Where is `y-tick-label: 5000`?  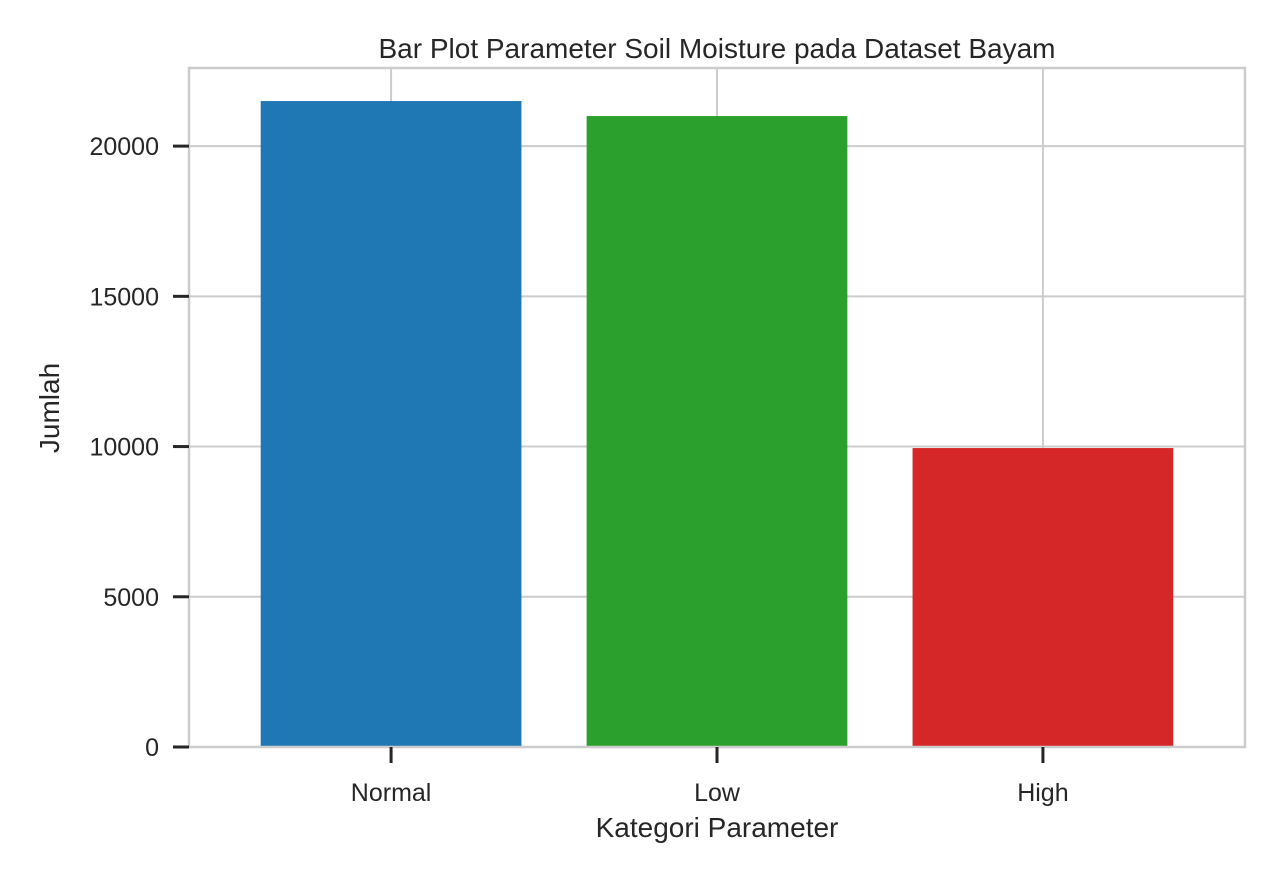
y-tick-label: 5000 is located at coordinates (131, 598).